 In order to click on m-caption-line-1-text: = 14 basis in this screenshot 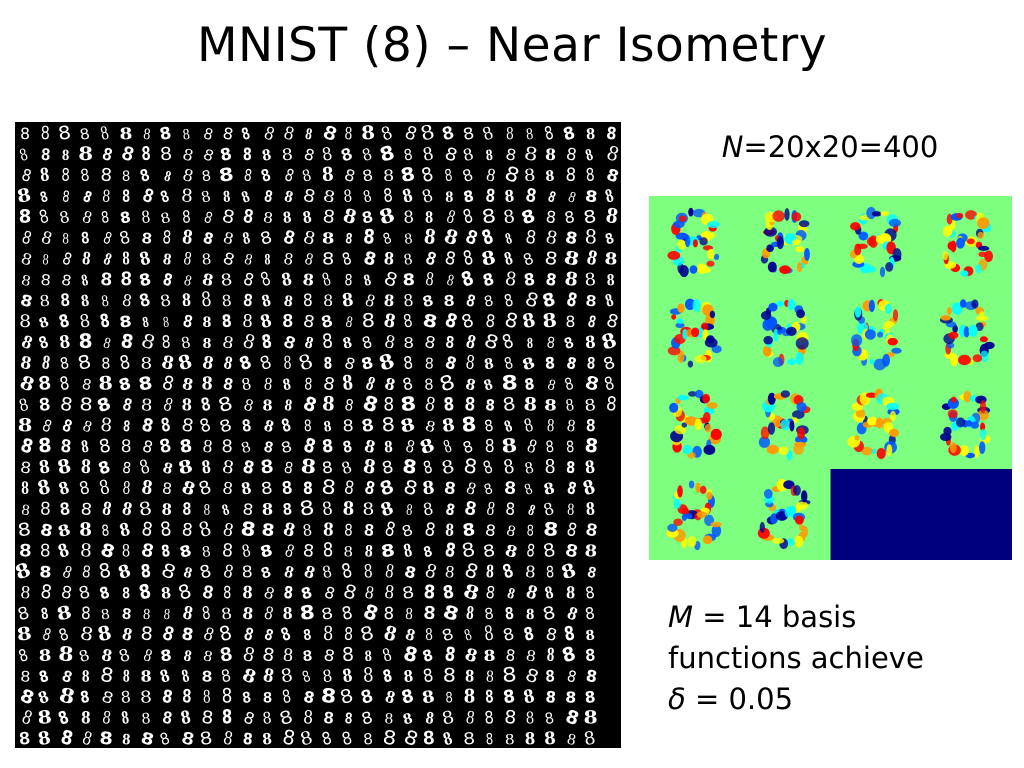, I will do `click(775, 617)`.